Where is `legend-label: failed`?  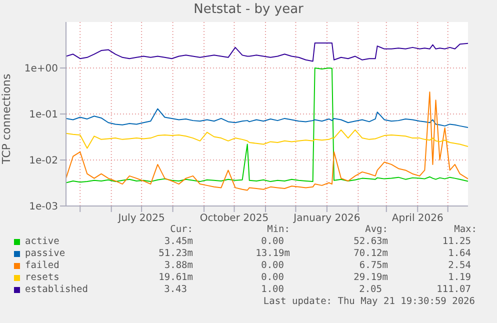 legend-label: failed is located at coordinates (42, 265).